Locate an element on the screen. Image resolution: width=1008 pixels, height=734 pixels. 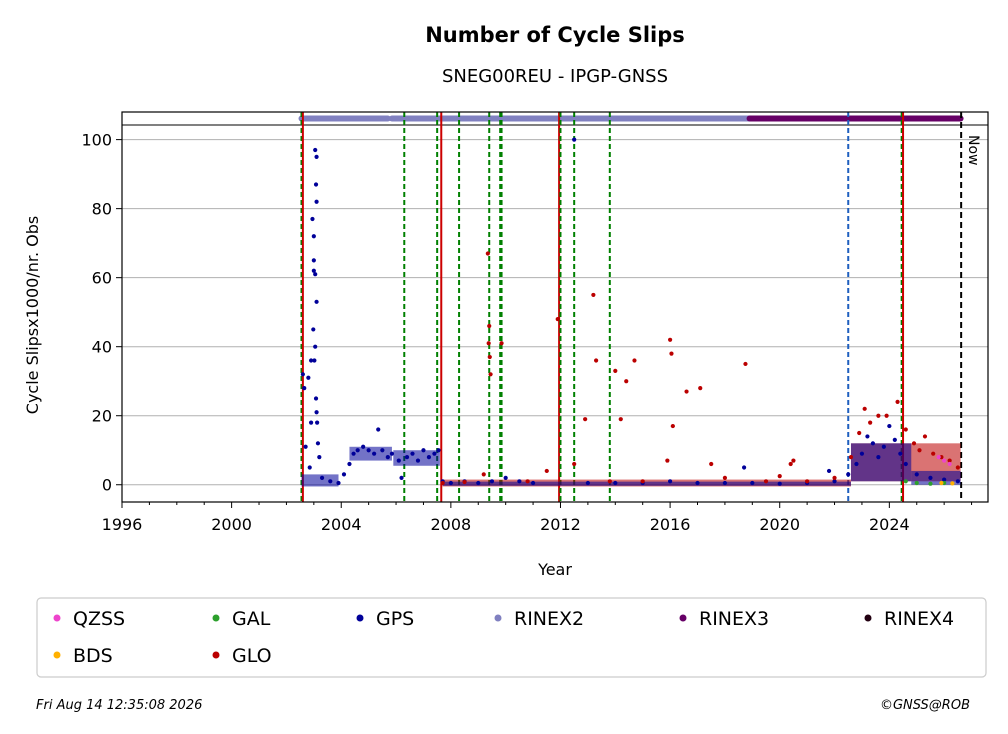
x-tick-label: 1996 is located at coordinates (122, 524).